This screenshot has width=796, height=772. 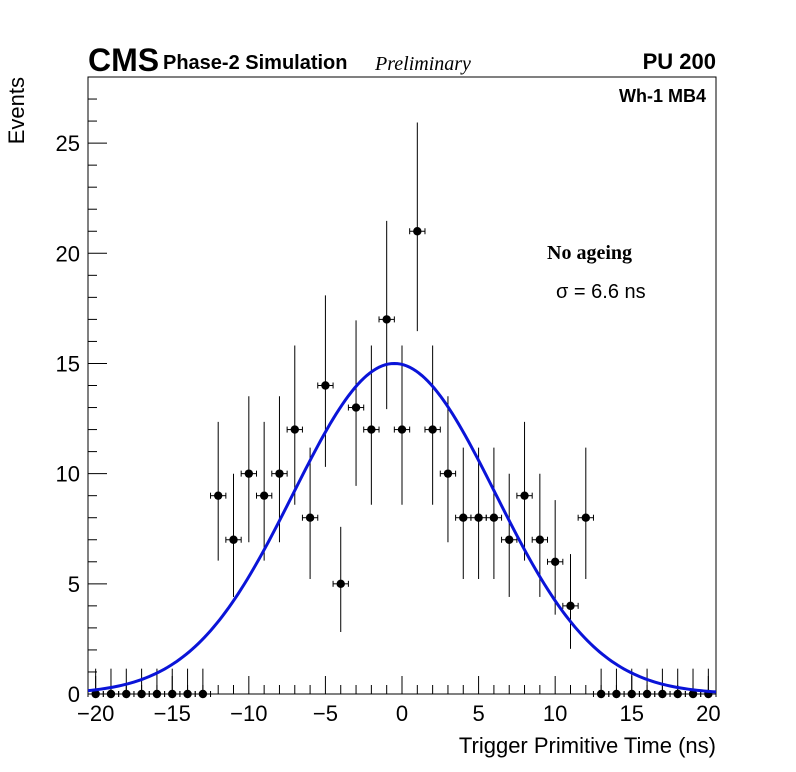 I want to click on sigma-label: σ = 6.6 ns, so click(x=601, y=292).